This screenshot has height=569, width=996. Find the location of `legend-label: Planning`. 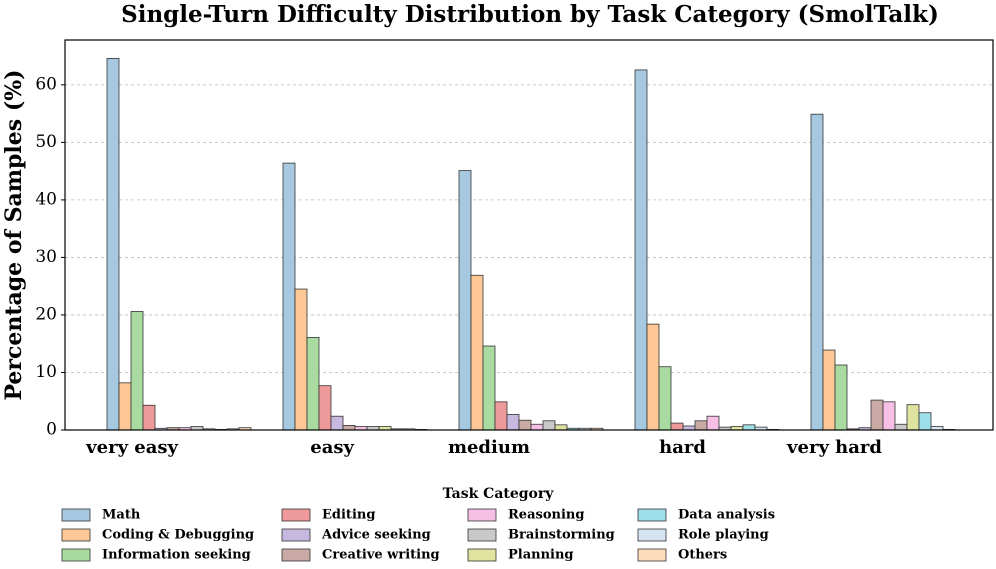

legend-label: Planning is located at coordinates (541, 555).